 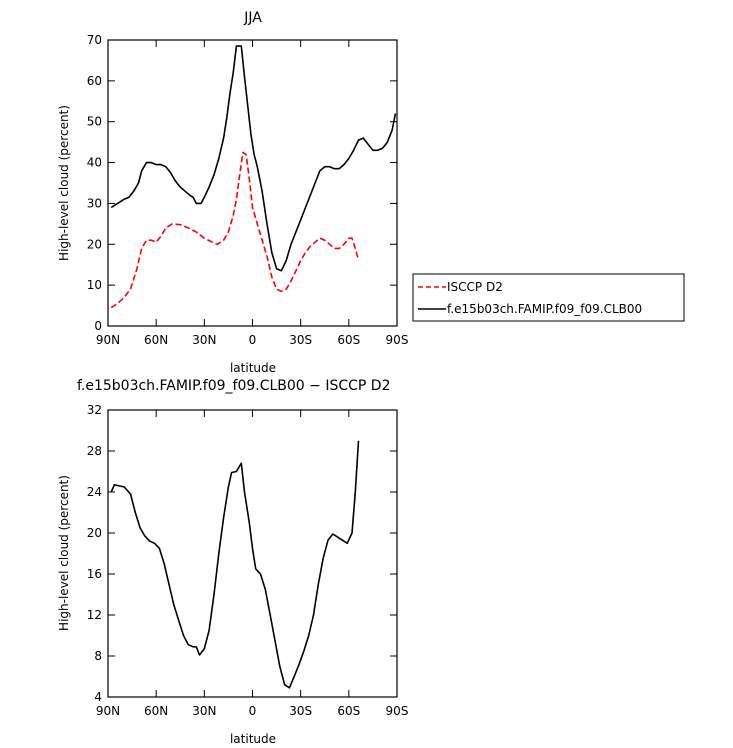 What do you see at coordinates (64, 183) in the screenshot?
I see `top-y-axis-title: High-level cloud (percent)` at bounding box center [64, 183].